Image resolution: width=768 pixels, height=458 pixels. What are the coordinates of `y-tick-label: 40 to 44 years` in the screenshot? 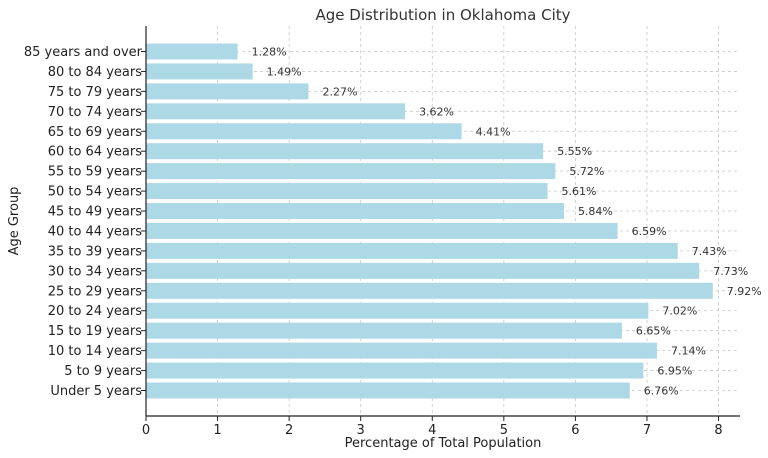 It's located at (95, 231).